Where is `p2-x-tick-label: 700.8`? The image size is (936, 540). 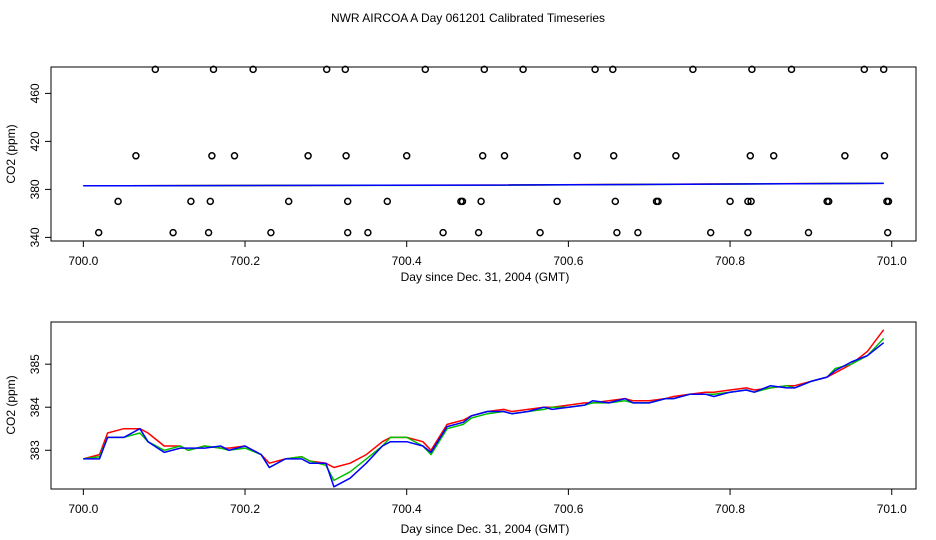
p2-x-tick-label: 700.8 is located at coordinates (730, 509).